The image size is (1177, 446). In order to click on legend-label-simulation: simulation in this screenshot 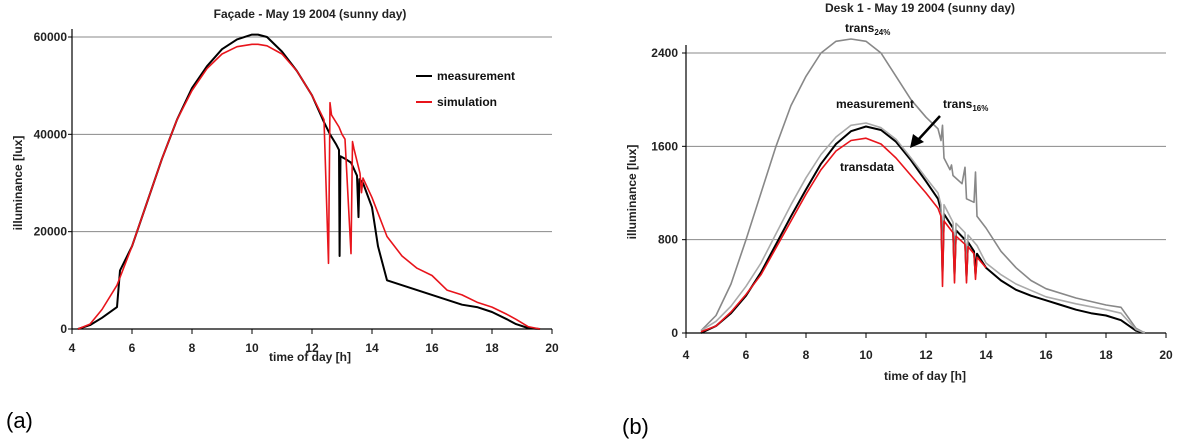, I will do `click(467, 102)`.